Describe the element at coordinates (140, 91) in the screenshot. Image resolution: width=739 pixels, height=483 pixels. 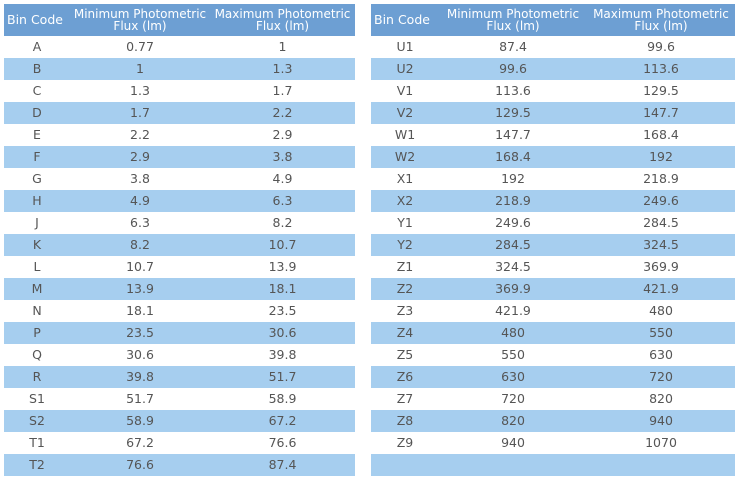
I see `min-flux-cell: 1.3` at that location.